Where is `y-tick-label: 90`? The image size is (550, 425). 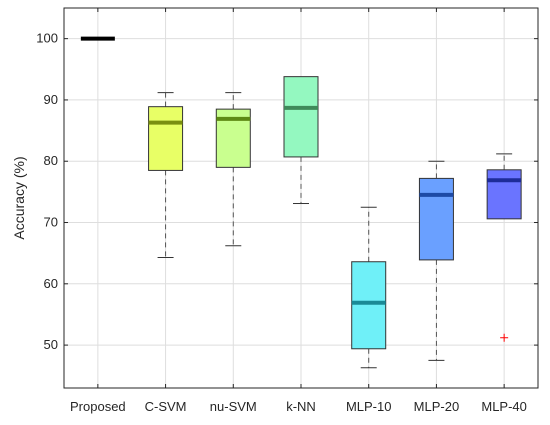
y-tick-label: 90 is located at coordinates (51, 99).